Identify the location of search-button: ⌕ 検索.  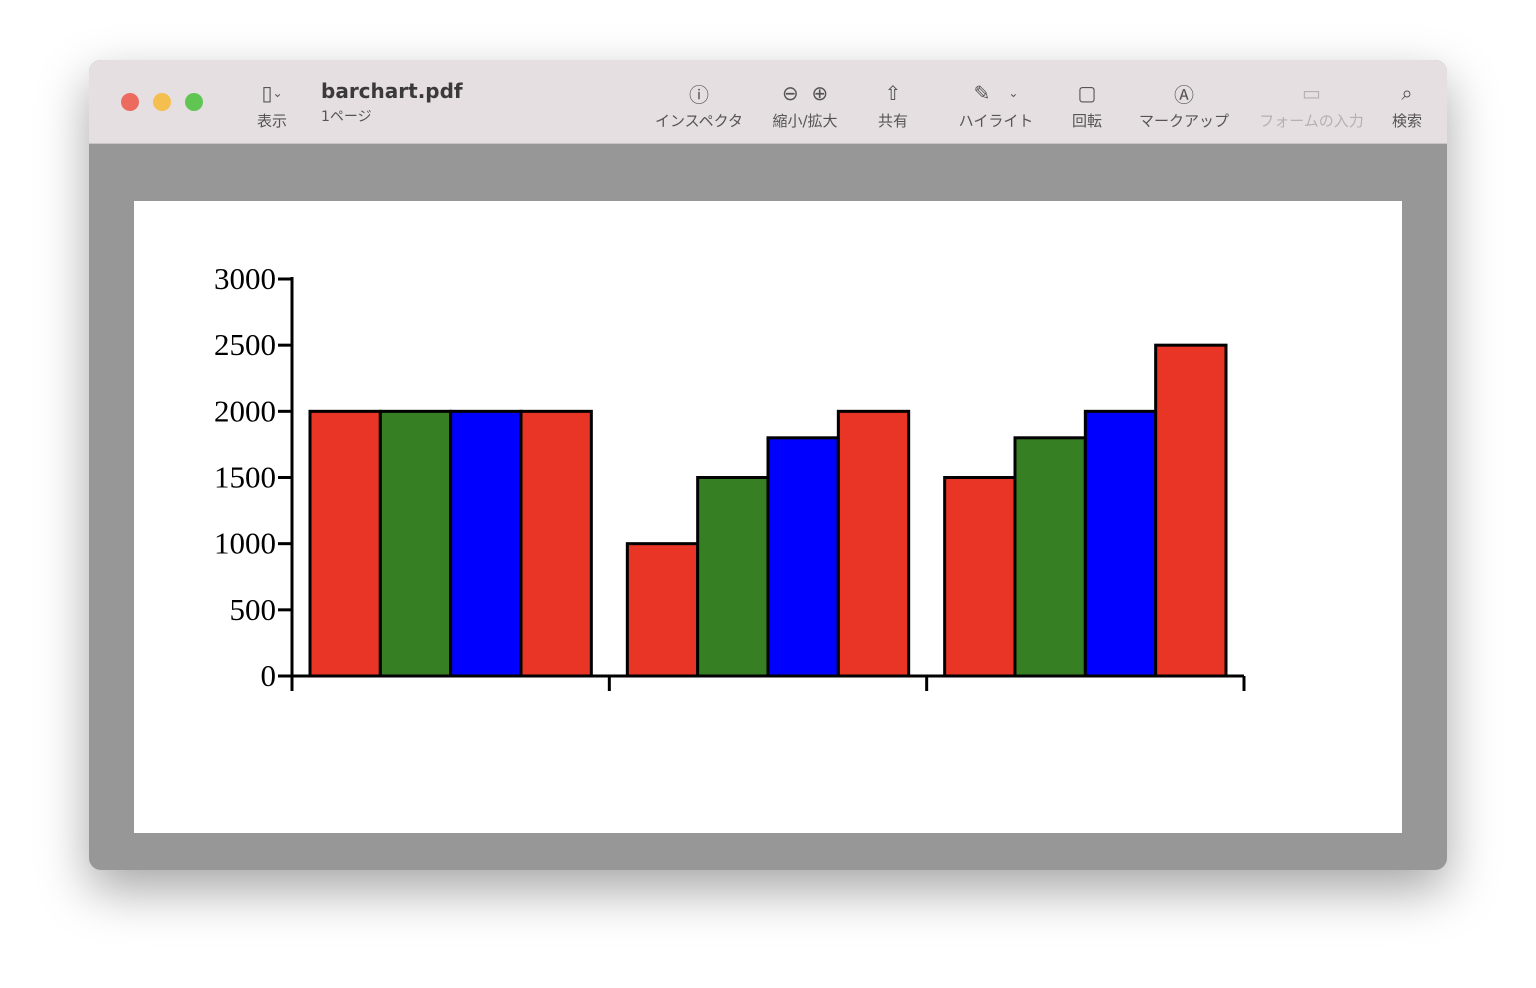
(1407, 104).